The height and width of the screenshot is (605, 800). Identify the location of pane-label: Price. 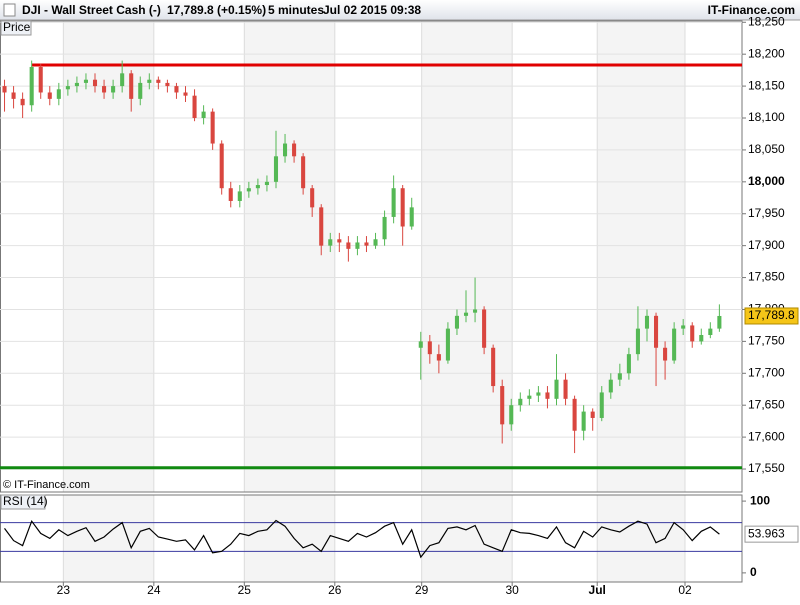
(17, 27).